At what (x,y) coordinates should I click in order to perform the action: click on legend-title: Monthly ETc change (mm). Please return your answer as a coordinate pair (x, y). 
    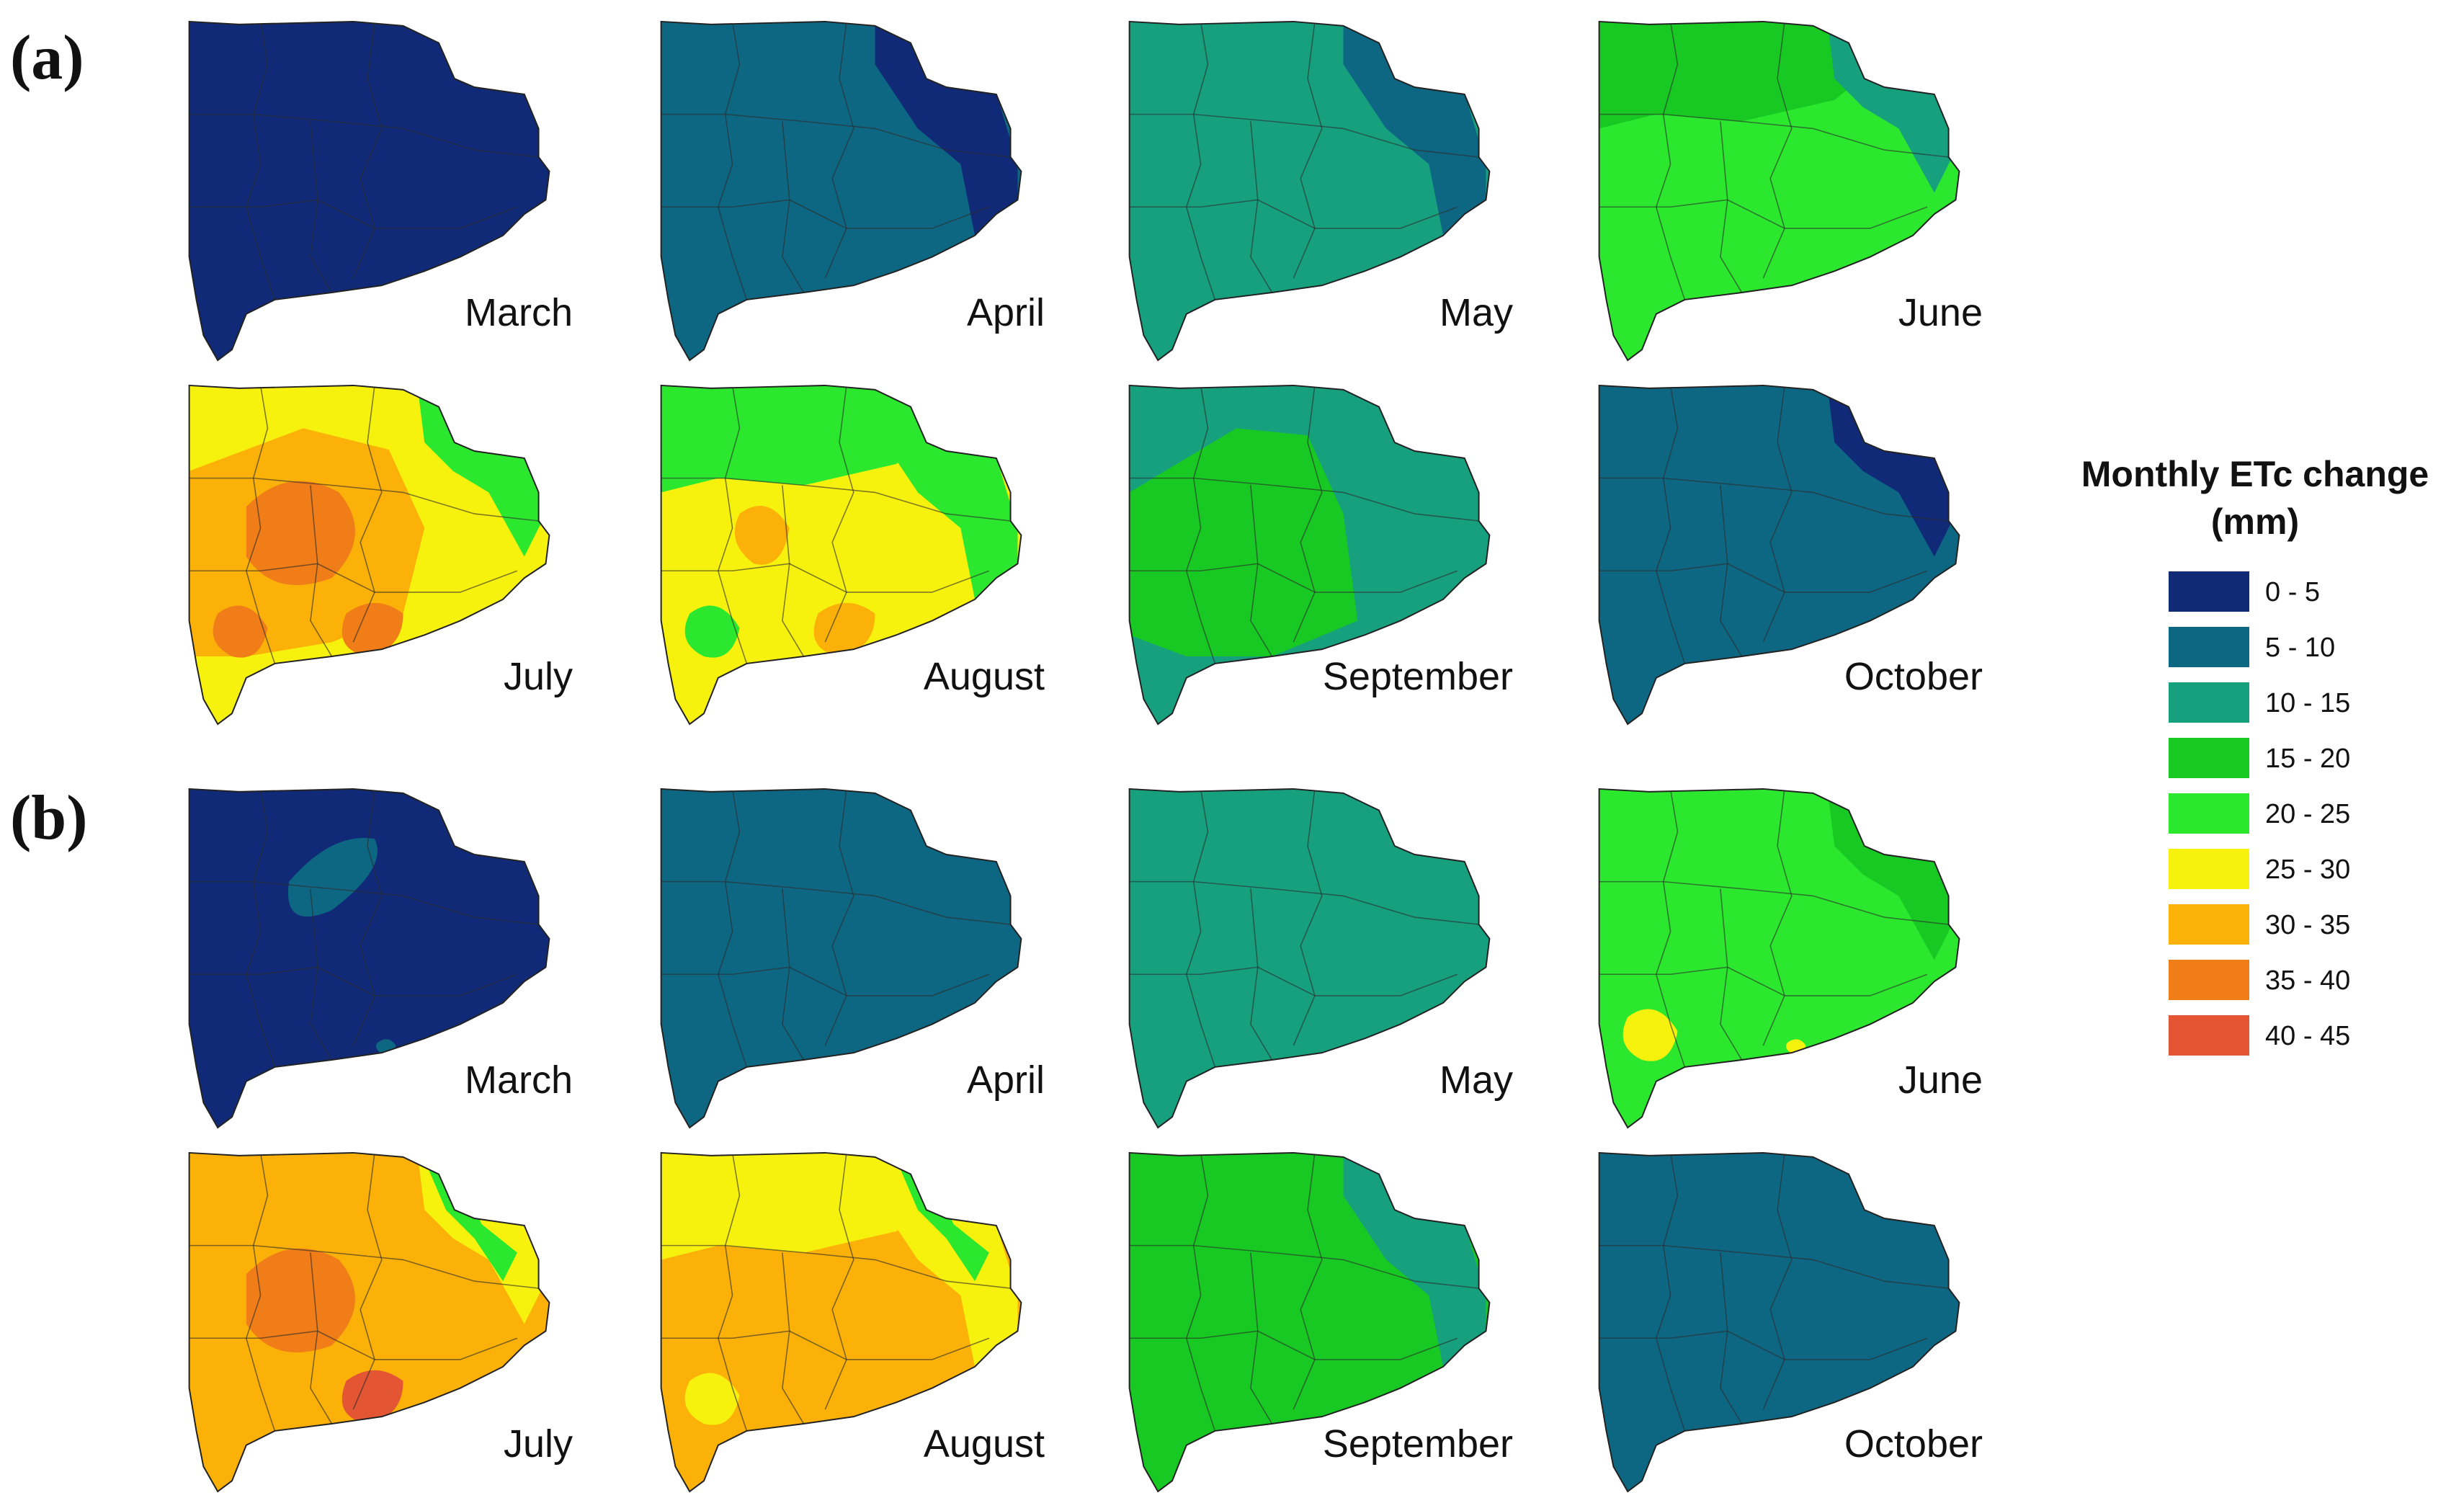
    Looking at the image, I should click on (2255, 498).